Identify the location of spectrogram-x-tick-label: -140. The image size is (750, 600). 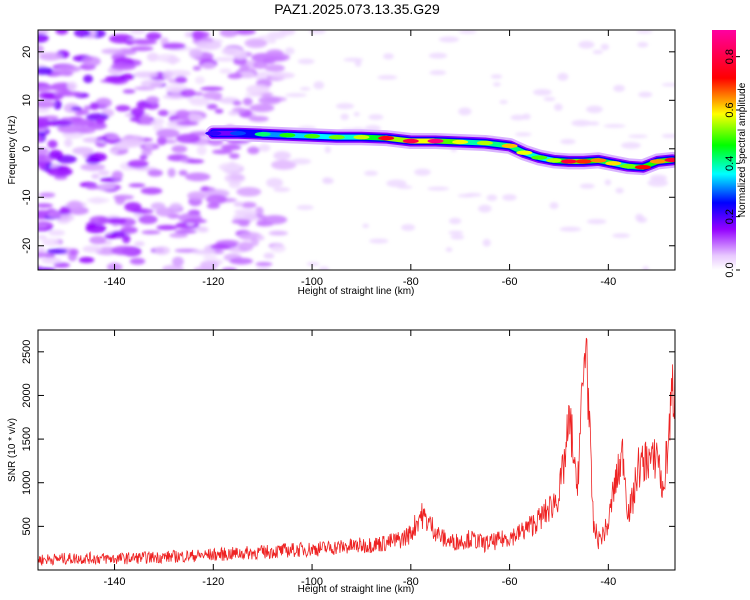
(115, 282).